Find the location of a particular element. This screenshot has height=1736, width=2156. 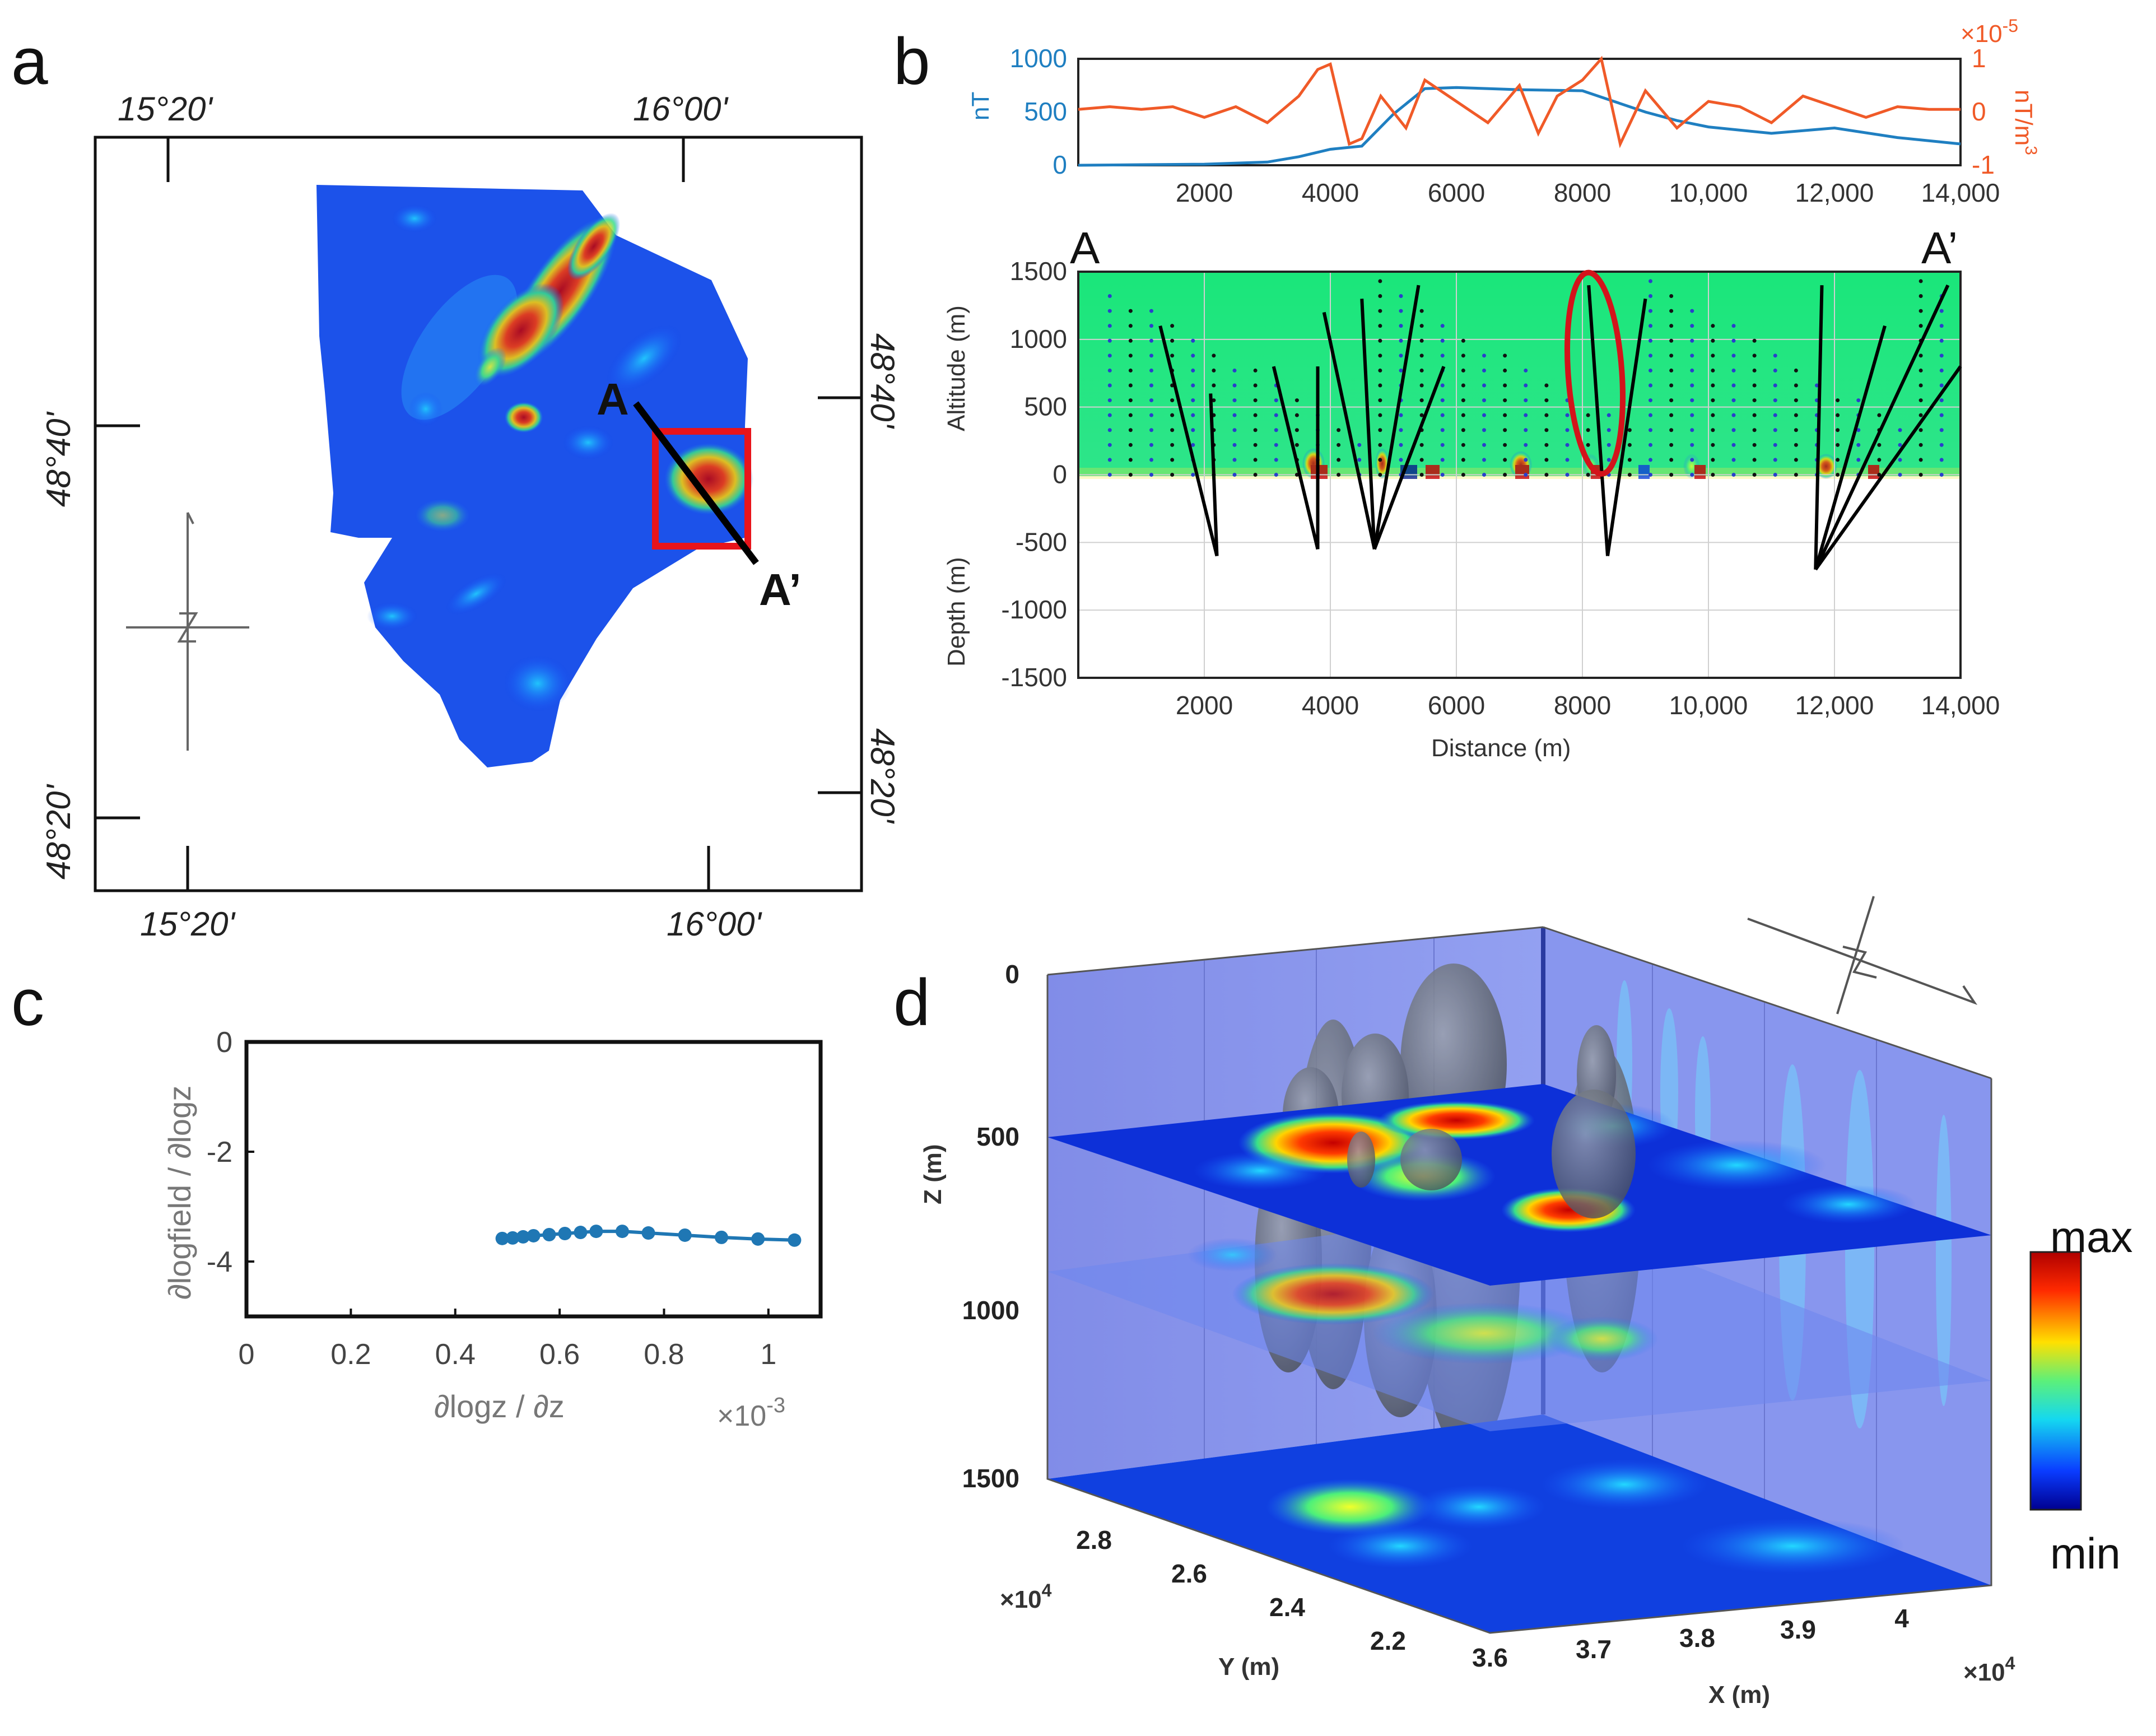

profile-line is located at coordinates (696, 483).